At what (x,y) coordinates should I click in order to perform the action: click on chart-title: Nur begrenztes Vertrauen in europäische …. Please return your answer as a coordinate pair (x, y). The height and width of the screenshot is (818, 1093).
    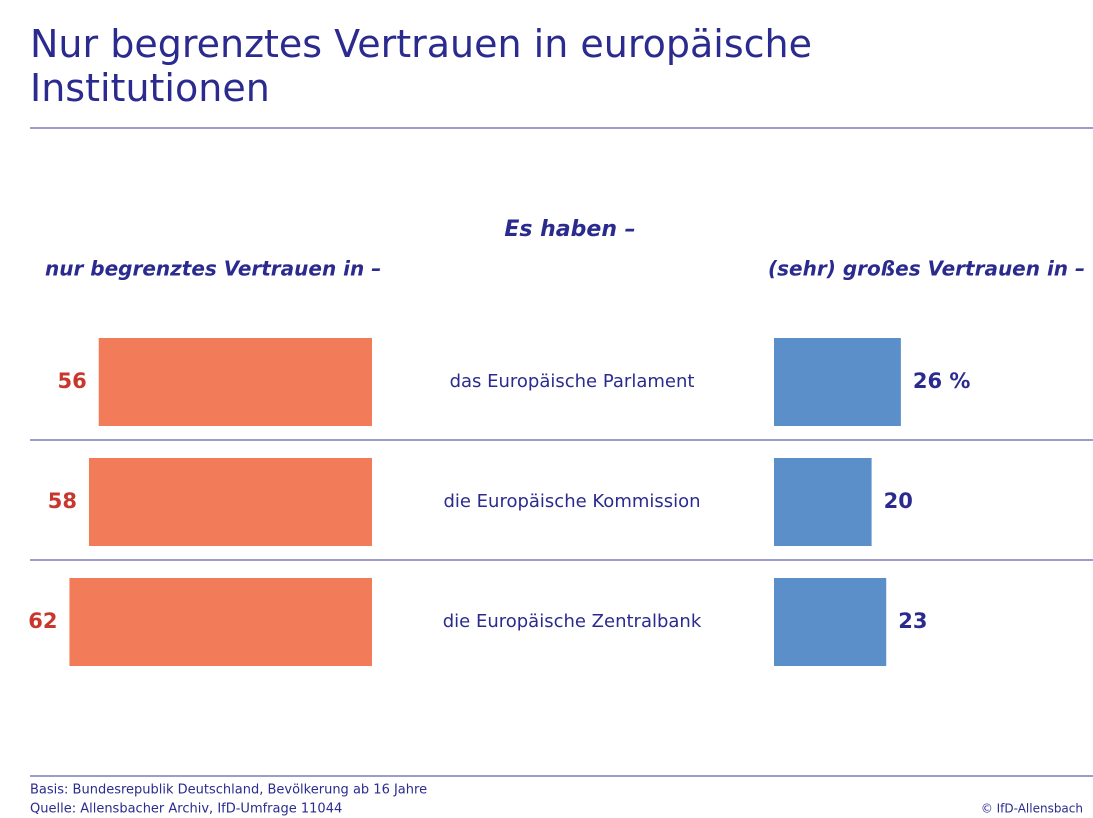
    Looking at the image, I should click on (421, 66).